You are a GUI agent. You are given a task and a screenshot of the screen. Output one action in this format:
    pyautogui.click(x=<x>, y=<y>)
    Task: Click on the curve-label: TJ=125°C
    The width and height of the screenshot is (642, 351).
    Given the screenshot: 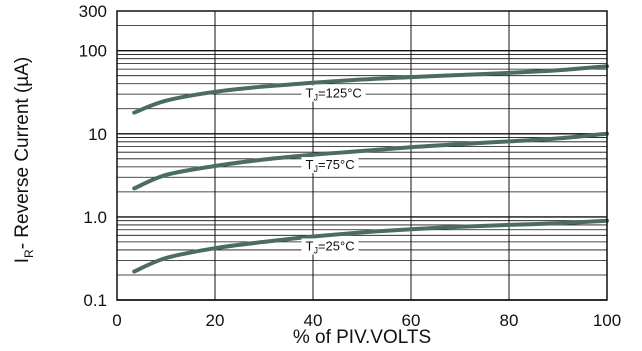 What is the action you would take?
    pyautogui.click(x=334, y=93)
    